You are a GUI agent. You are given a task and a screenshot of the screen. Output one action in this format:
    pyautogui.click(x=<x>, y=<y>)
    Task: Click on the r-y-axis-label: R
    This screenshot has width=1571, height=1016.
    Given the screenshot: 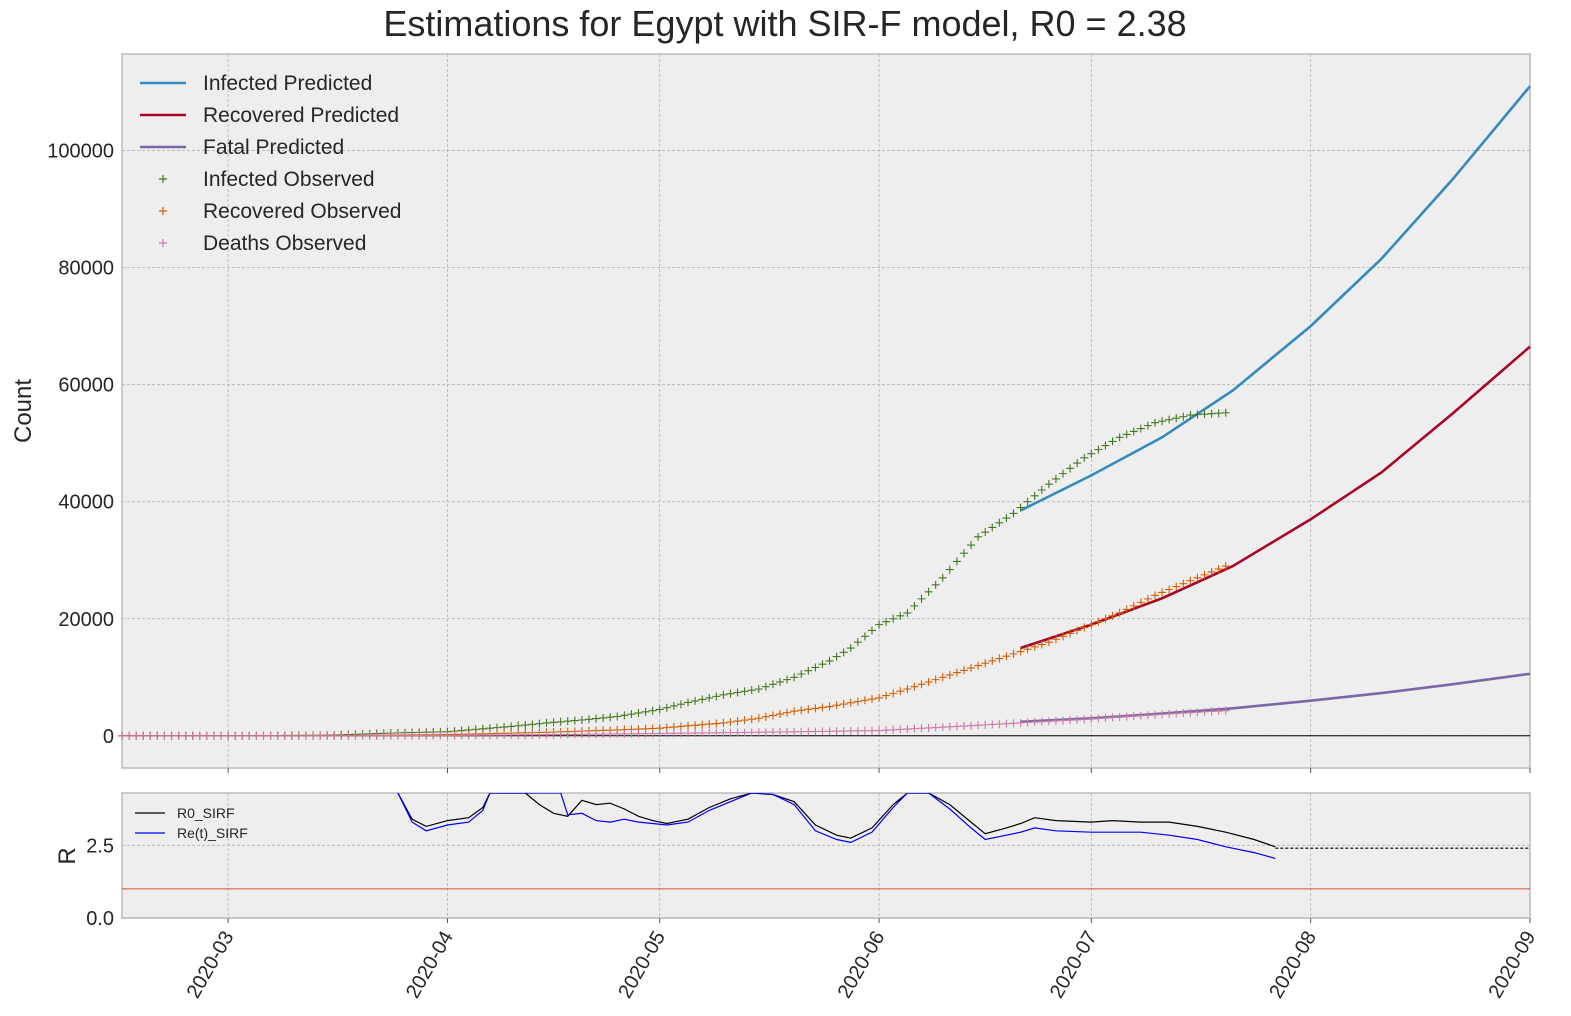 What is the action you would take?
    pyautogui.click(x=67, y=855)
    